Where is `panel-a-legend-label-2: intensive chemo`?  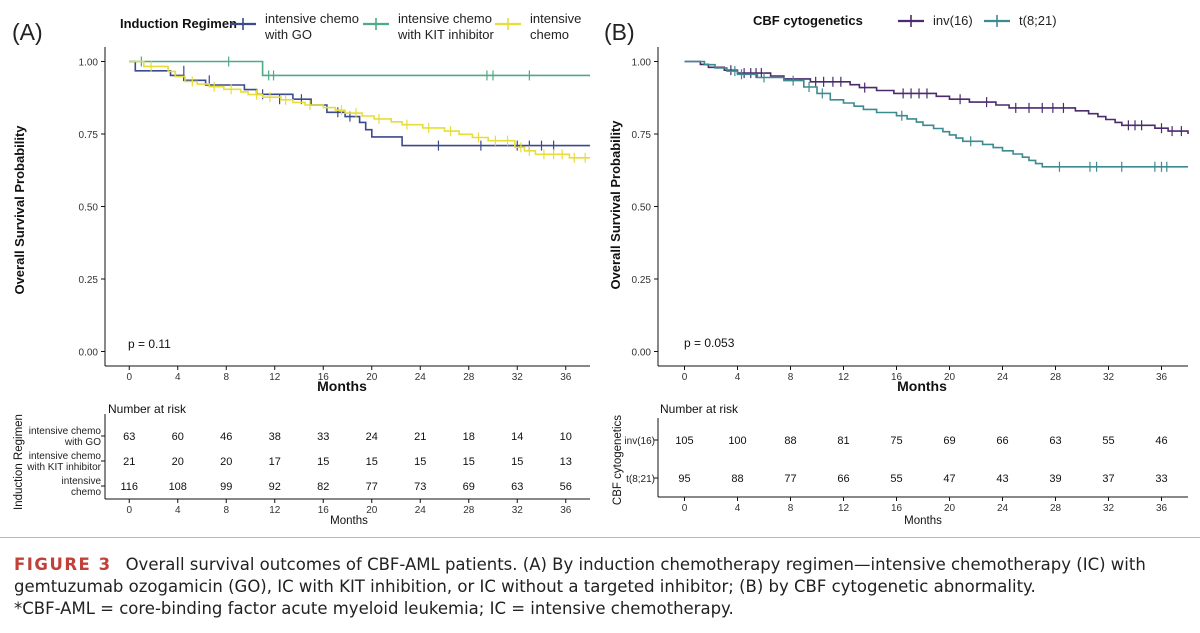 panel-a-legend-label-2: intensive chemo is located at coordinates (555, 26).